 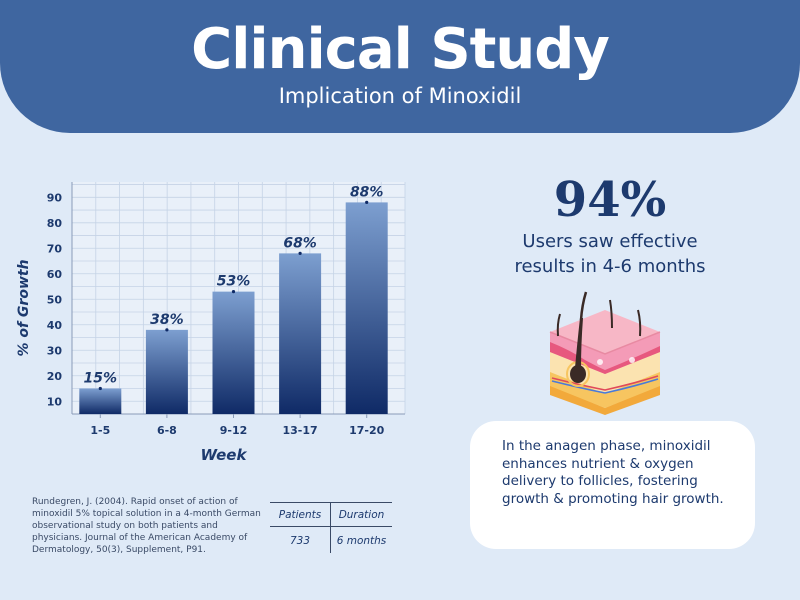 I want to click on y-tick-label: 30, so click(x=55, y=350).